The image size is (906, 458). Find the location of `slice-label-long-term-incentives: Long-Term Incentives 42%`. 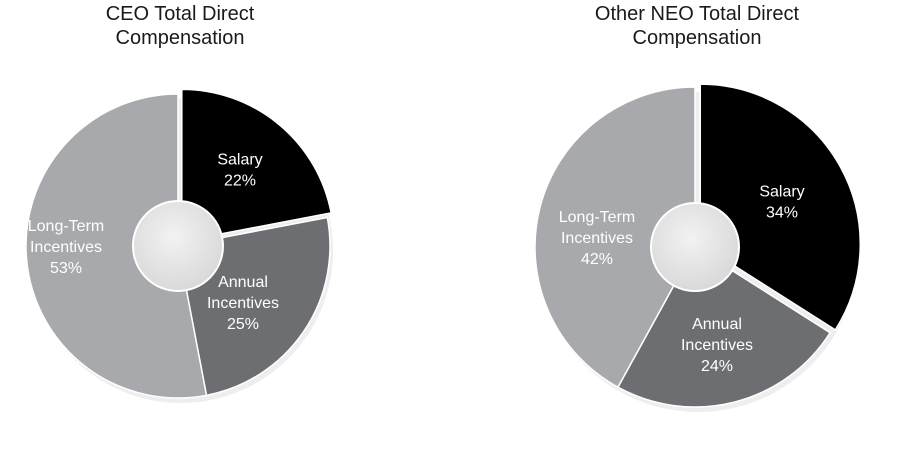

slice-label-long-term-incentives: Long-Term Incentives 42% is located at coordinates (597, 238).